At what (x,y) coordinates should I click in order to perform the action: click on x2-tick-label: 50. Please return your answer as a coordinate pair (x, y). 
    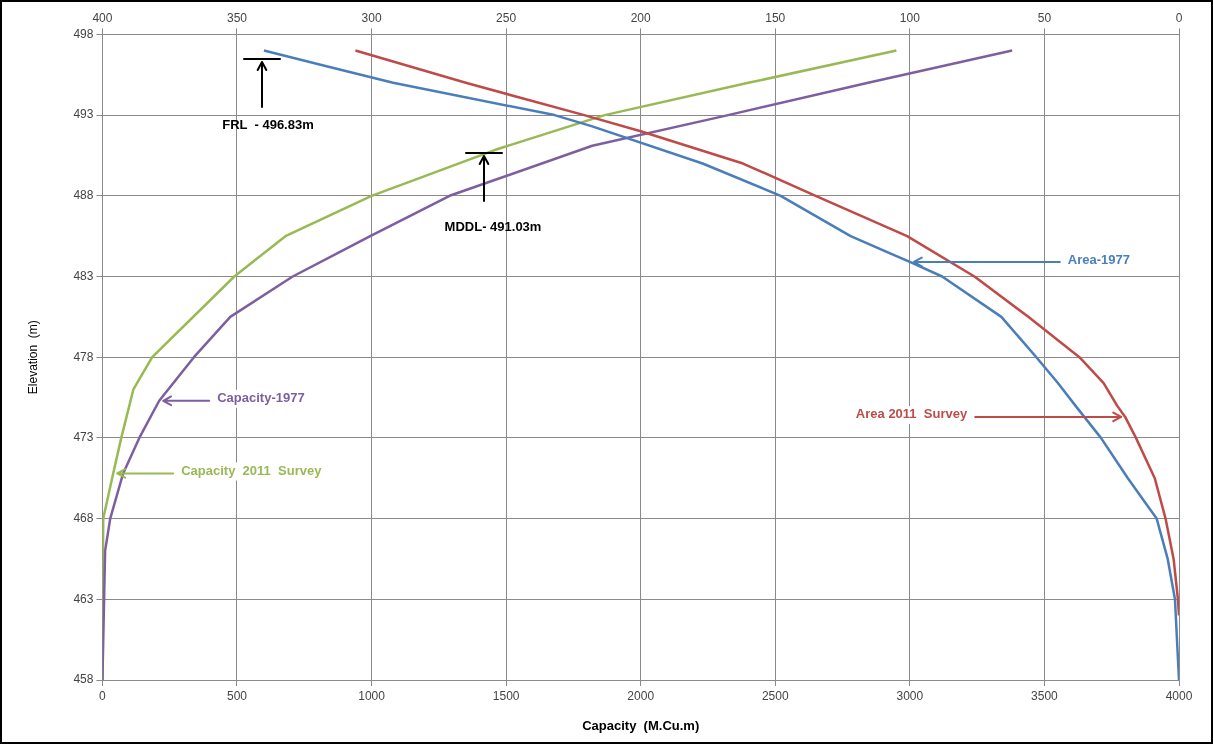
    Looking at the image, I should click on (1044, 17).